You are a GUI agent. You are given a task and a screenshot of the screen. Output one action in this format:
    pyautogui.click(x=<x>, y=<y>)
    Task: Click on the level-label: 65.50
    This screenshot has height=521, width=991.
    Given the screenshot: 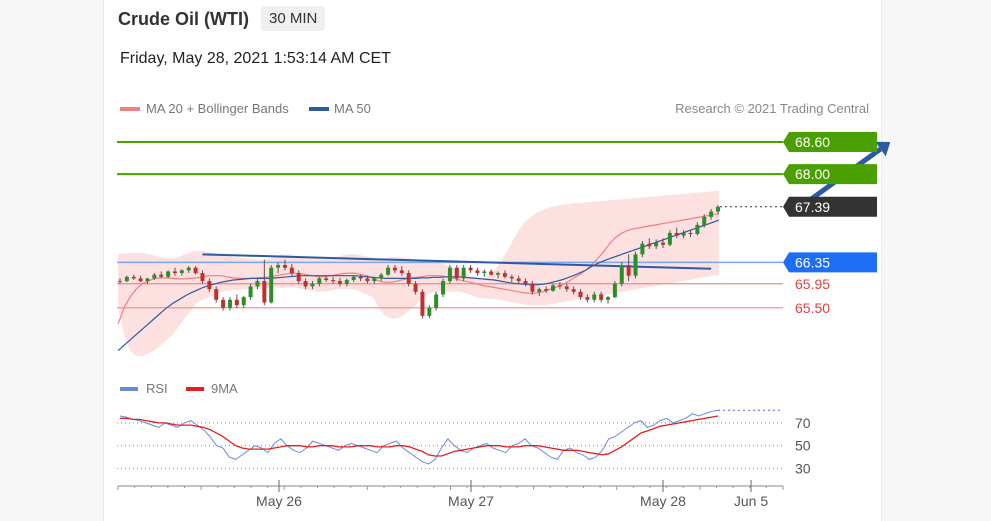 What is the action you would take?
    pyautogui.click(x=812, y=308)
    